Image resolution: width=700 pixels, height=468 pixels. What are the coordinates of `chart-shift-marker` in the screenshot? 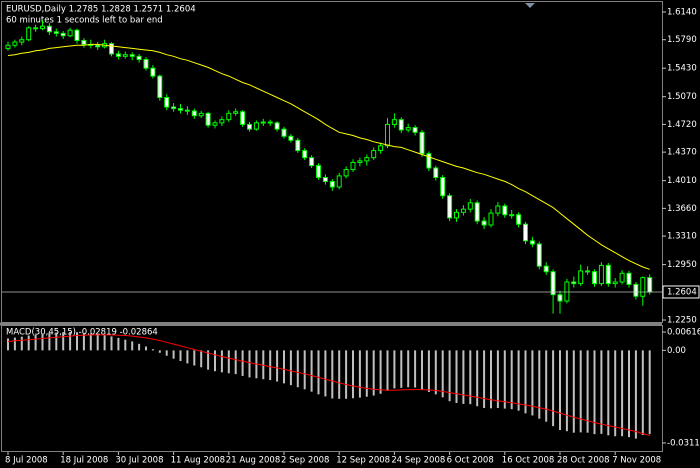 It's located at (530, 5).